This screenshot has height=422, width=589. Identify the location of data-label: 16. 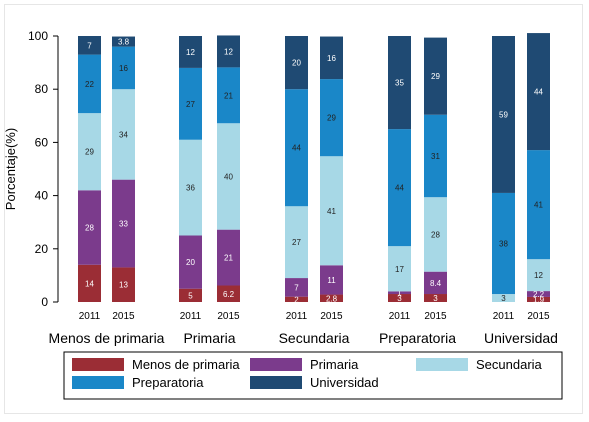
(331, 58).